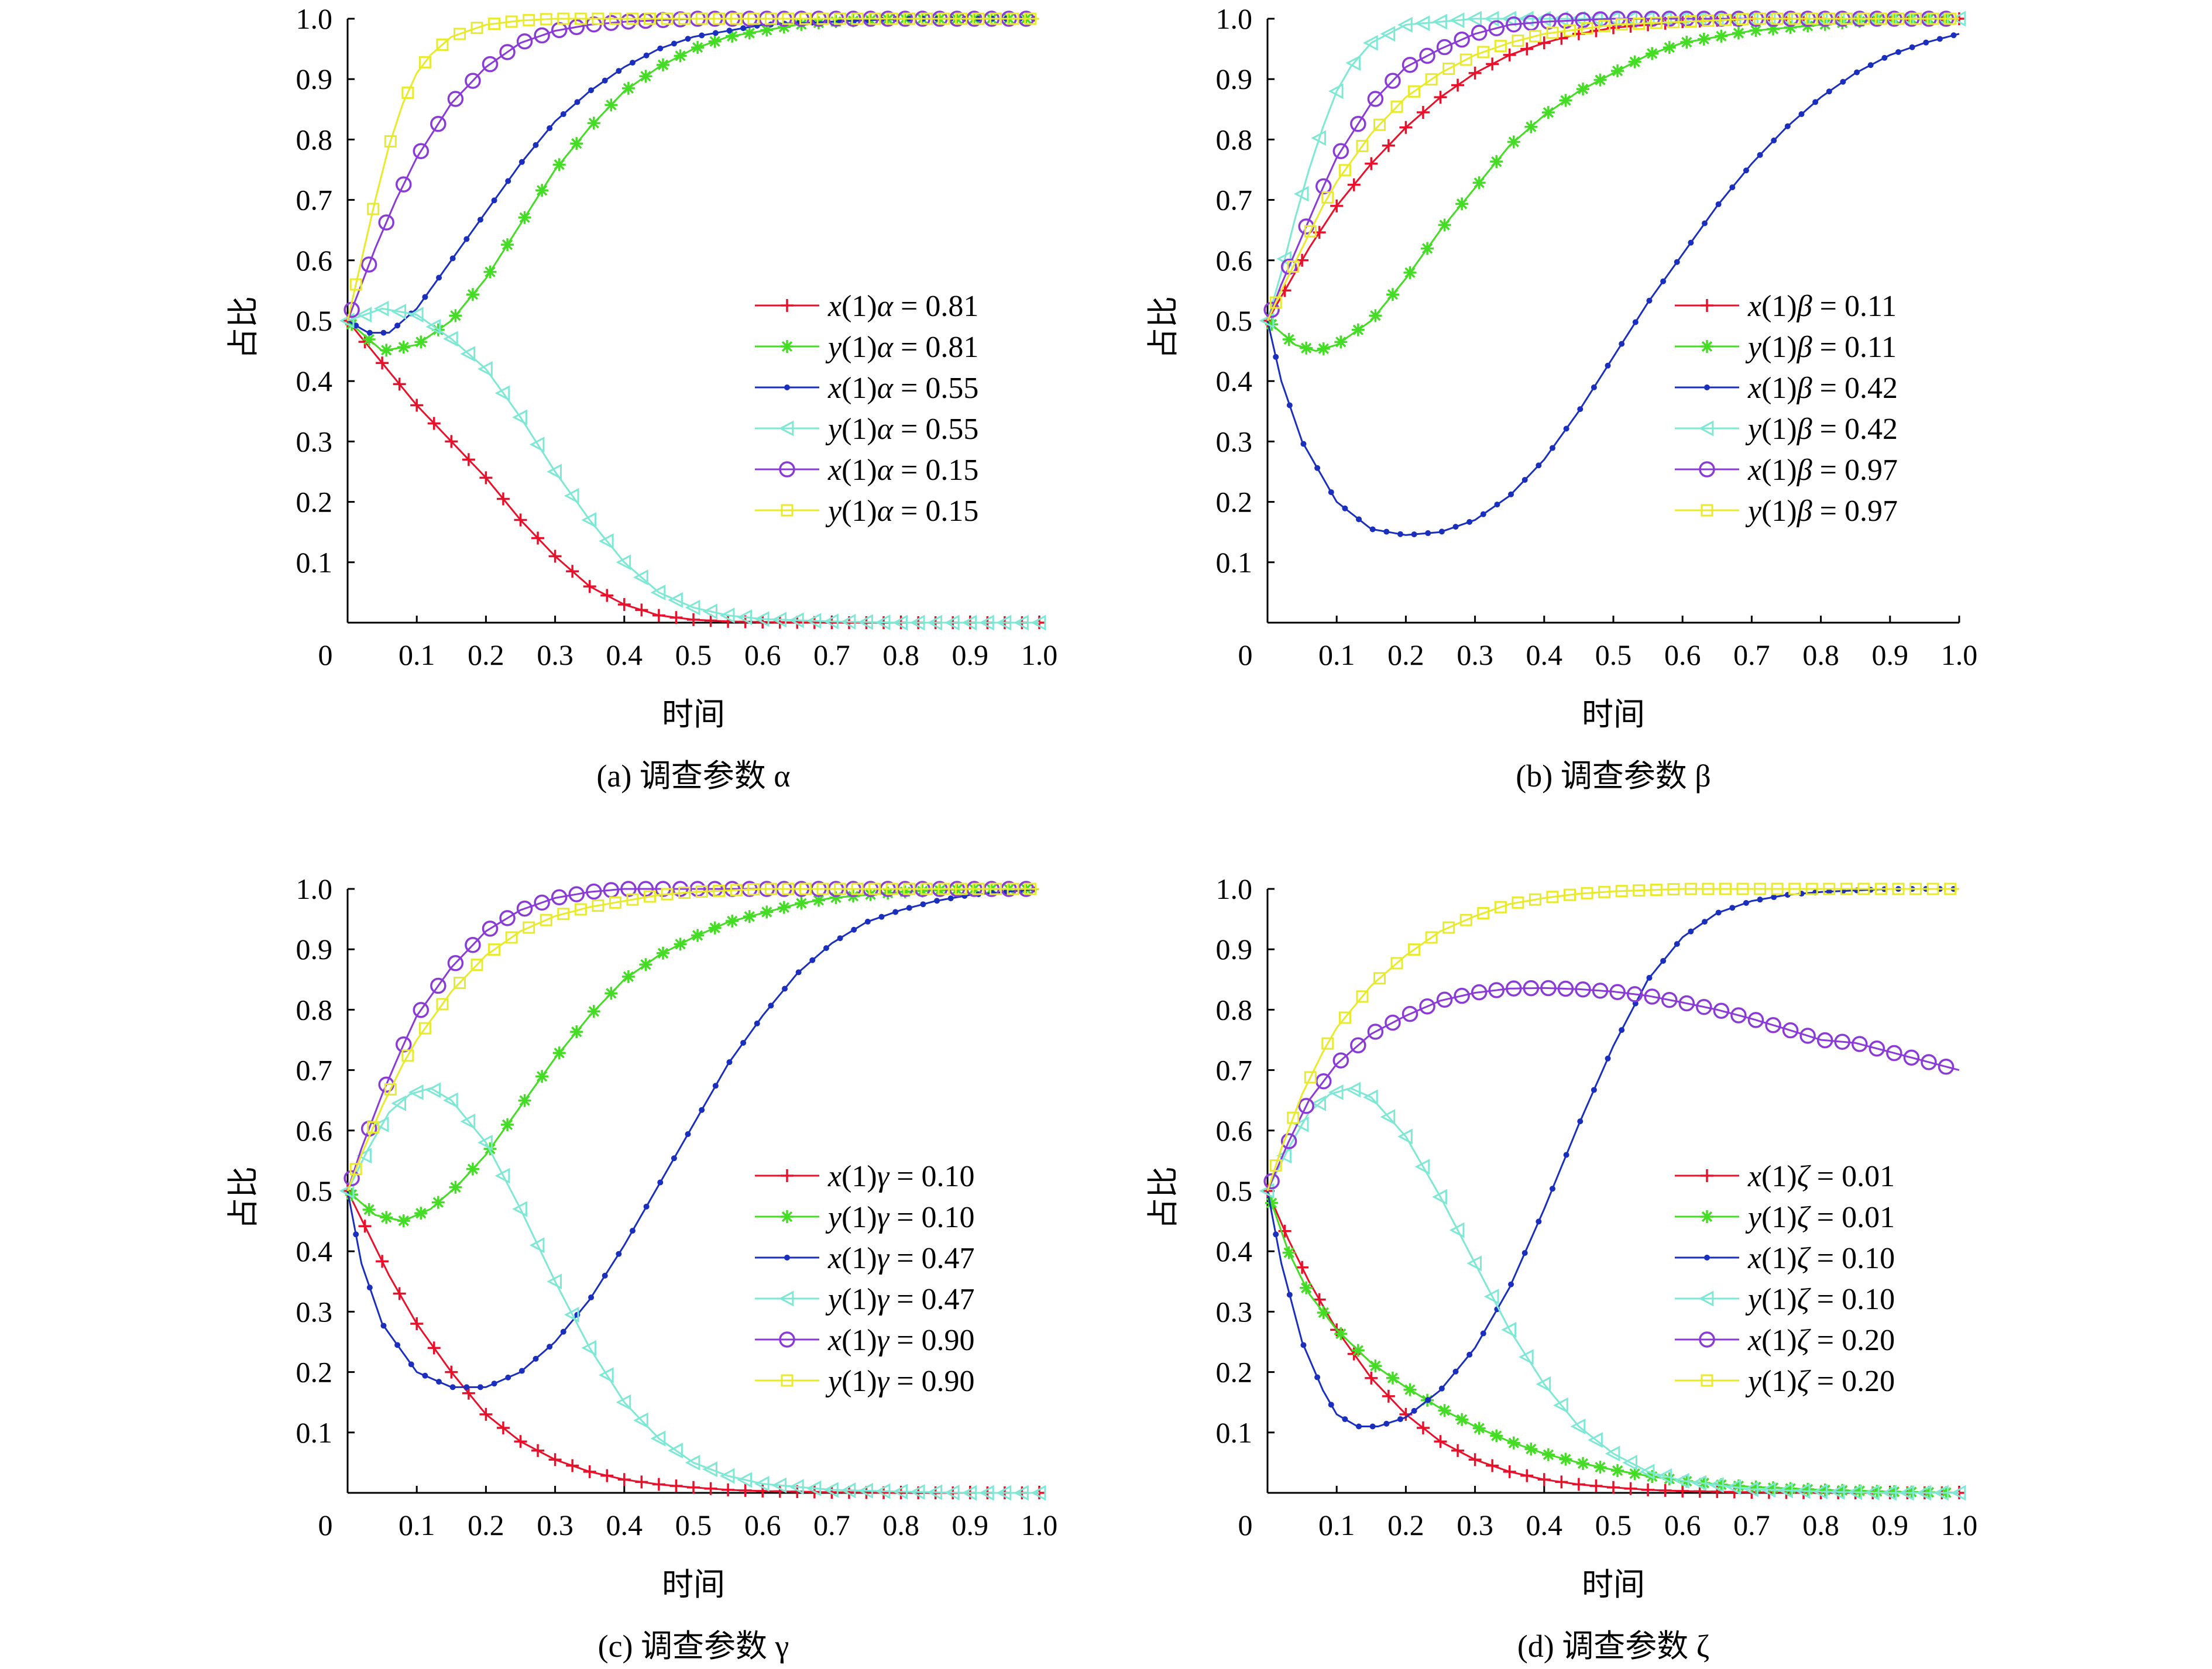  What do you see at coordinates (1234, 1251) in the screenshot?
I see `y-tick-label: 0.4` at bounding box center [1234, 1251].